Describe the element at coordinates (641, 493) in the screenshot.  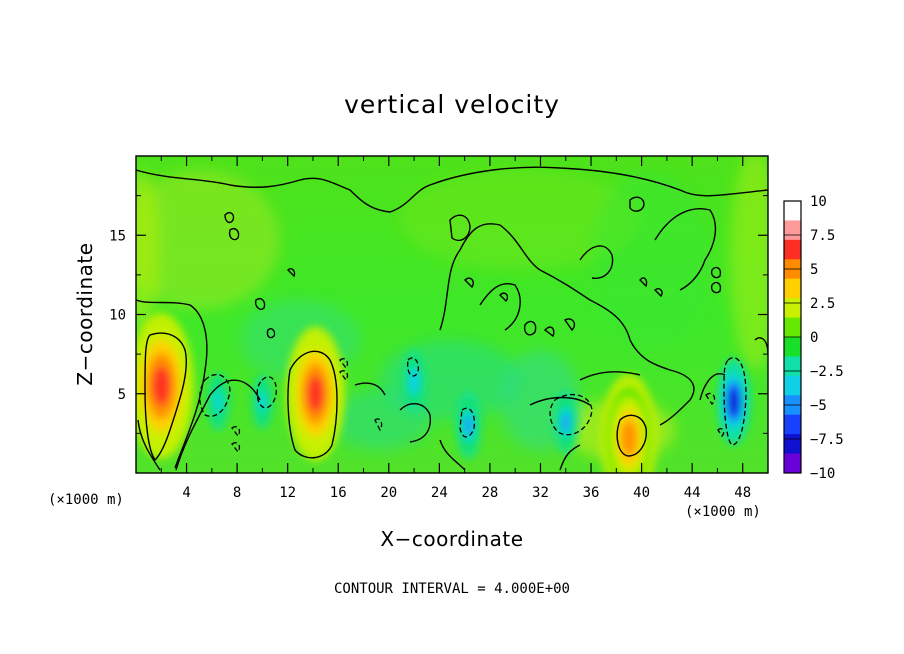
I see `x-tick-label: 40` at that location.